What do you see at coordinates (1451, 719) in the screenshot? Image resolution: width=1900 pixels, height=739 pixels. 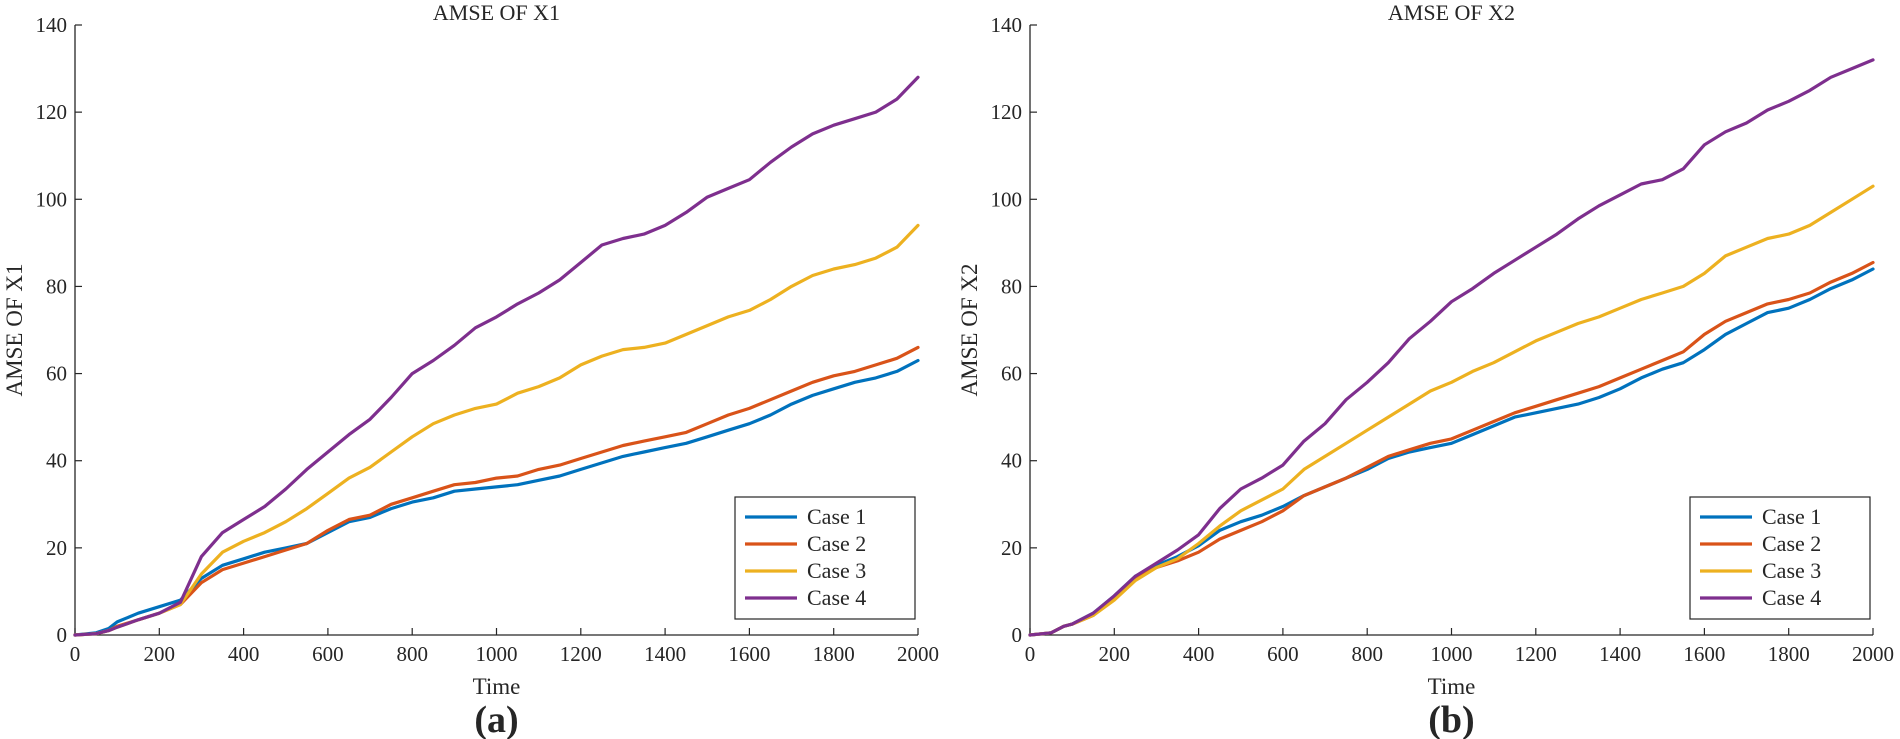 I see `panel-label: (b)` at bounding box center [1451, 719].